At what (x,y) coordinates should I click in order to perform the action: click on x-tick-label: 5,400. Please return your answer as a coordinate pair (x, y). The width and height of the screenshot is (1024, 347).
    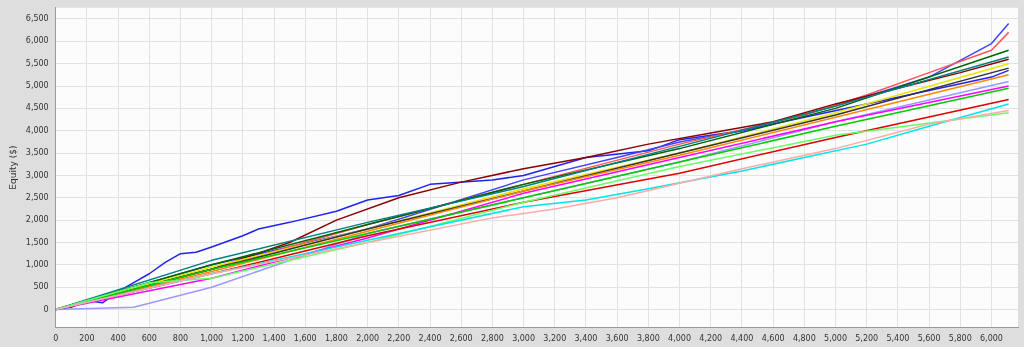
    Looking at the image, I should click on (898, 339).